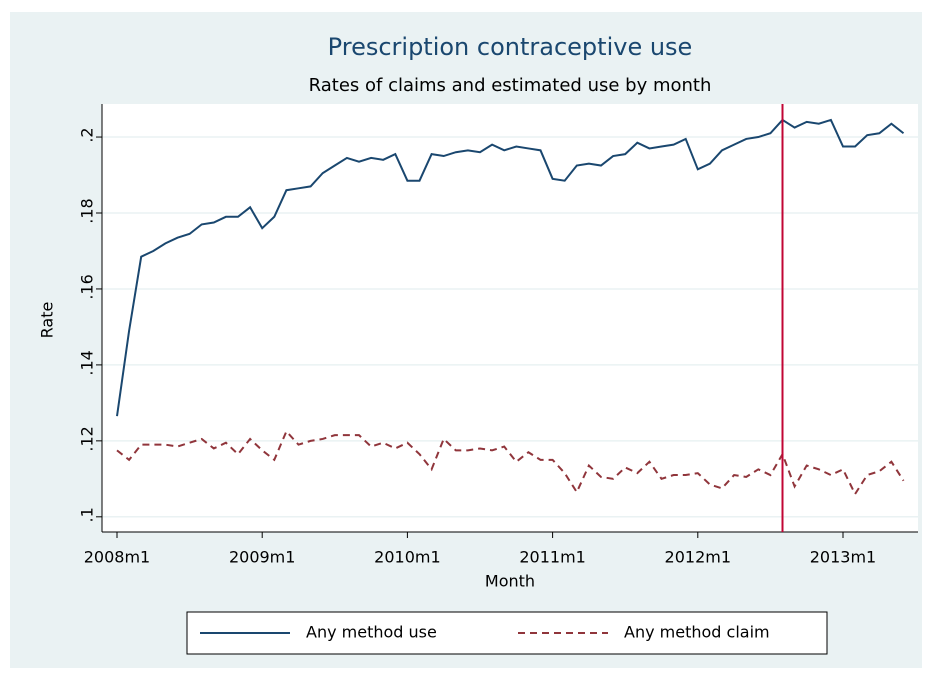  Describe the element at coordinates (510, 463) in the screenshot. I see `series-line` at that location.